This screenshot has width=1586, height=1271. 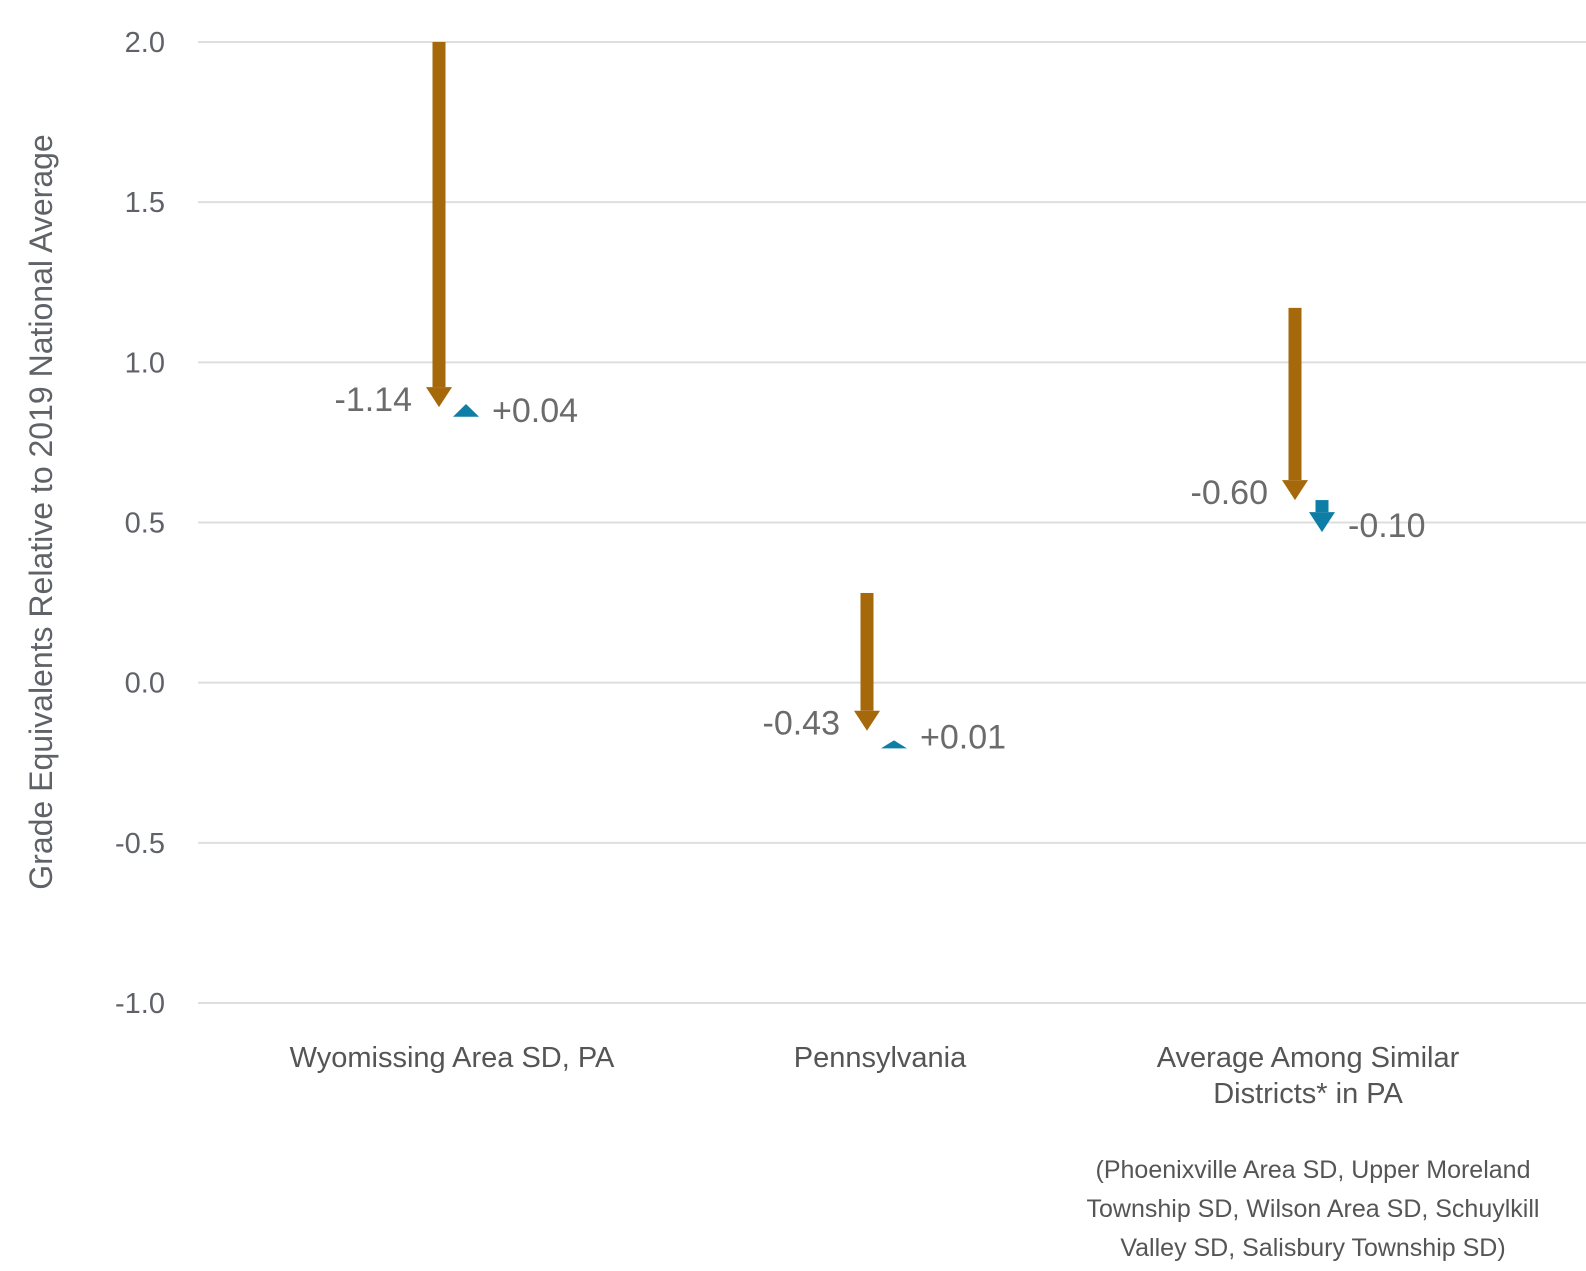 What do you see at coordinates (145, 684) in the screenshot?
I see `y-tick-label: 0.0` at bounding box center [145, 684].